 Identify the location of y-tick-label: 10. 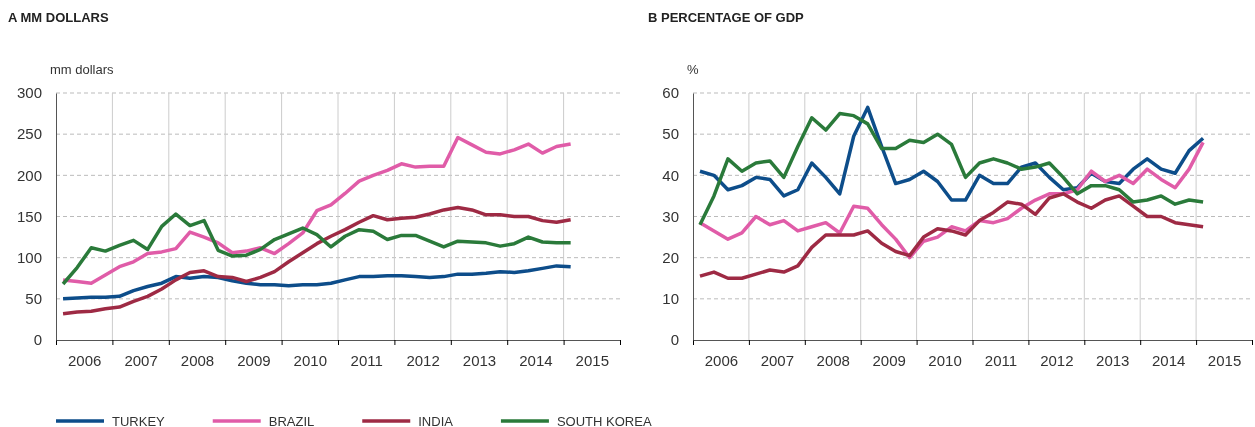
(670, 299).